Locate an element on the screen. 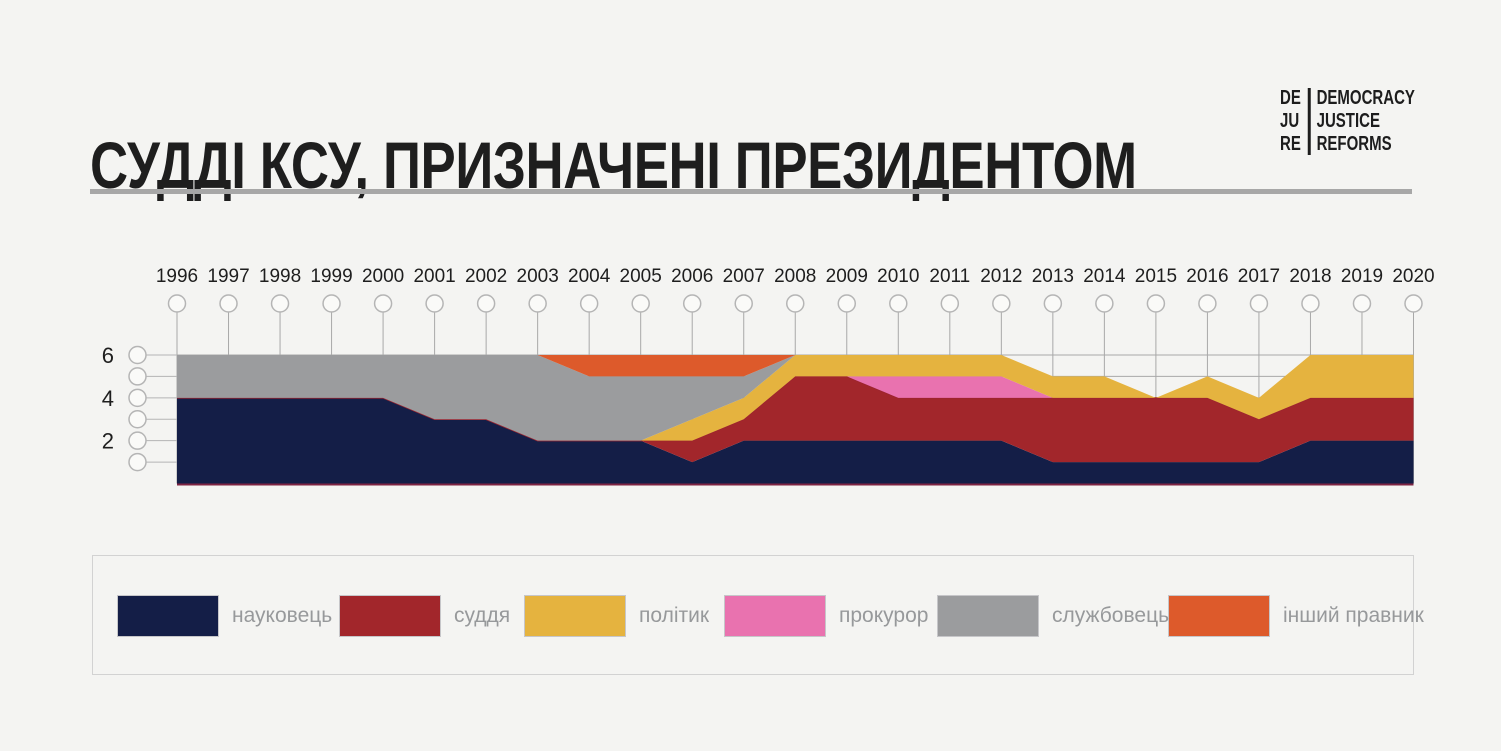 The width and height of the screenshot is (1501, 751). legend-swatch-civil-servant is located at coordinates (988, 616).